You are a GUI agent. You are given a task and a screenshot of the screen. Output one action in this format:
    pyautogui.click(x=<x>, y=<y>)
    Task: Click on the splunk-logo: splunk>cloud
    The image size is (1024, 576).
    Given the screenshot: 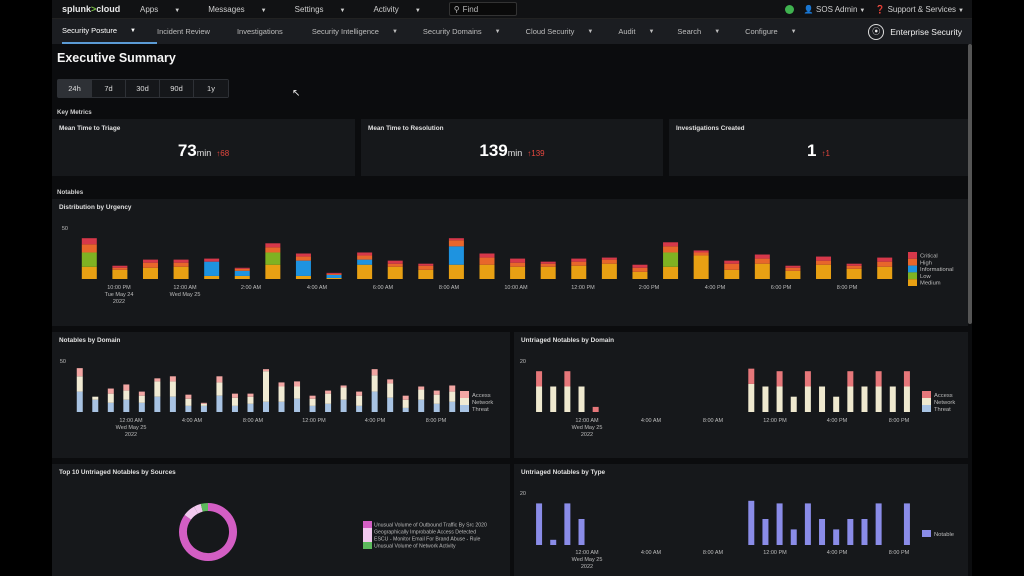 What is the action you would take?
    pyautogui.click(x=101, y=9)
    